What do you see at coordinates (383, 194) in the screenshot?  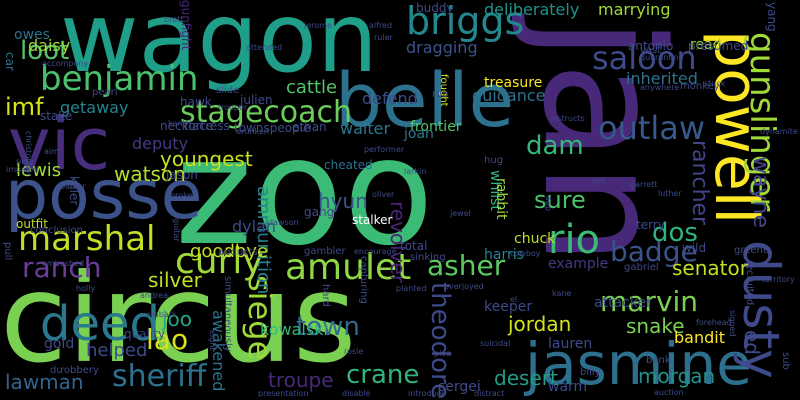 I see `word-oliver: oliver` at bounding box center [383, 194].